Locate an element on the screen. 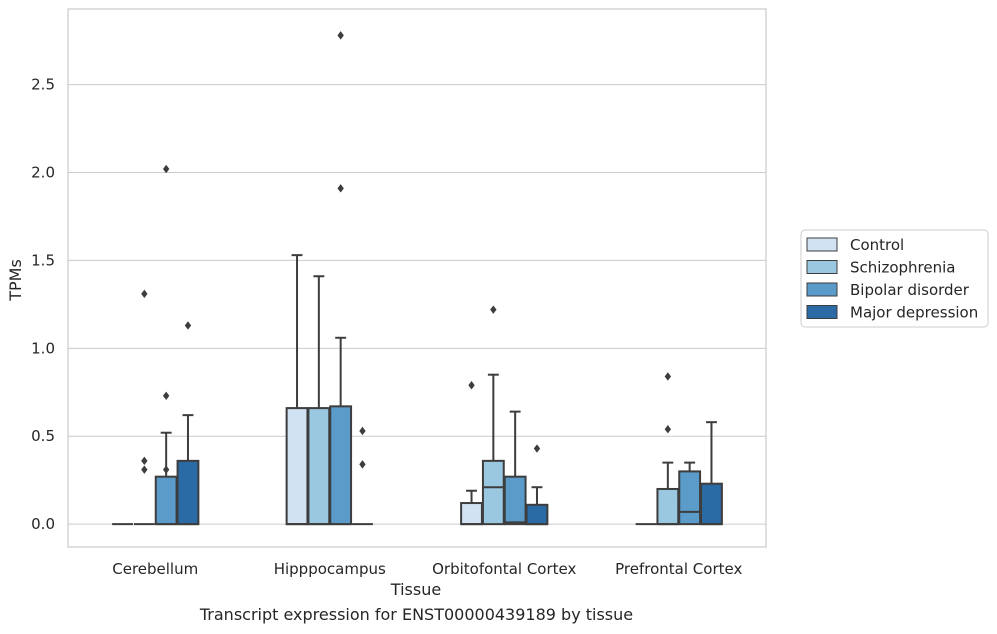  x-tick-label: Prefrontal Cortex is located at coordinates (678, 569).